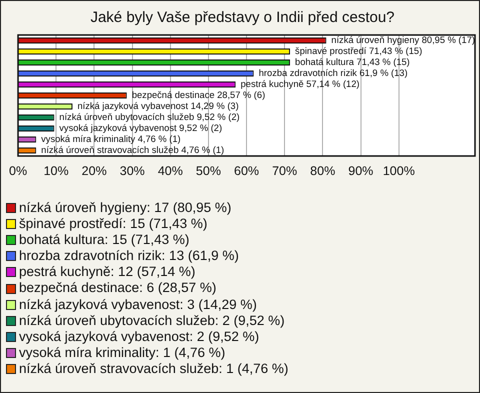  What do you see at coordinates (56, 171) in the screenshot?
I see `x-tick-label: 10%` at bounding box center [56, 171].